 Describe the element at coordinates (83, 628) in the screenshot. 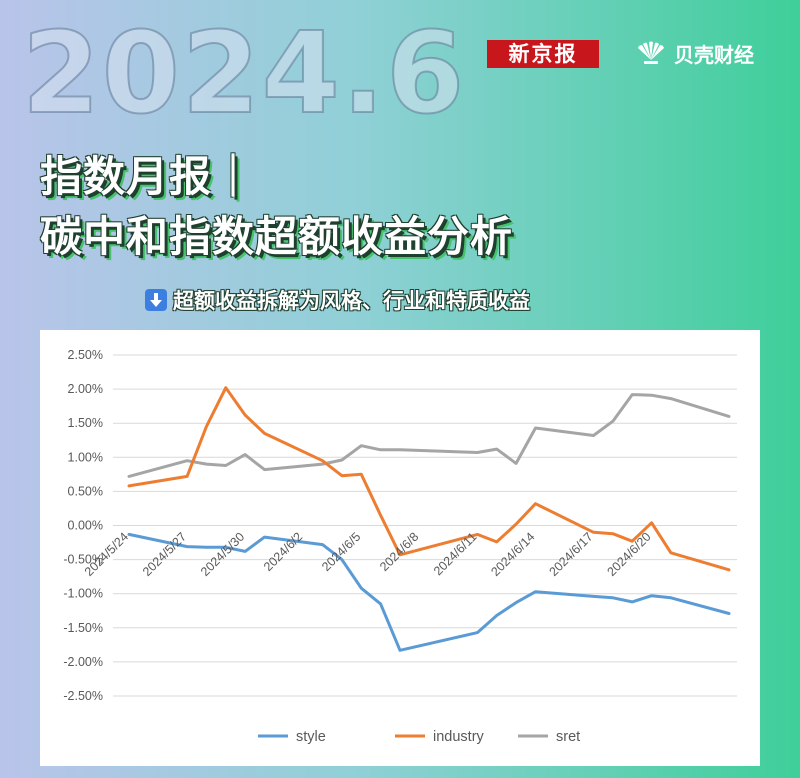

I see `y-tick-label: -1.50%` at that location.